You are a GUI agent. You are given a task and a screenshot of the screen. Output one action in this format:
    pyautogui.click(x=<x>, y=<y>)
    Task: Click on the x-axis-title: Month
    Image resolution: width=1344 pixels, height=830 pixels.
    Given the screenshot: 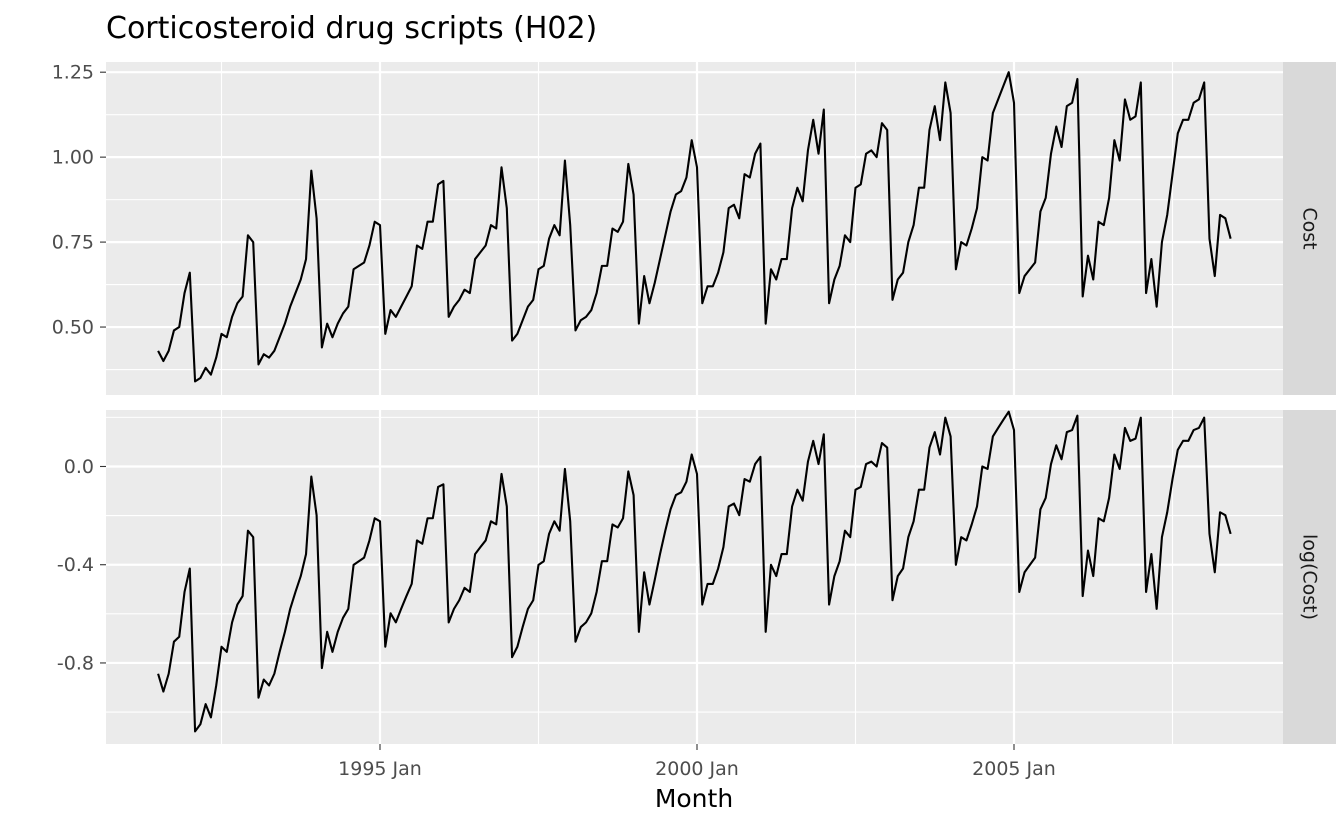 What is the action you would take?
    pyautogui.click(x=694, y=798)
    